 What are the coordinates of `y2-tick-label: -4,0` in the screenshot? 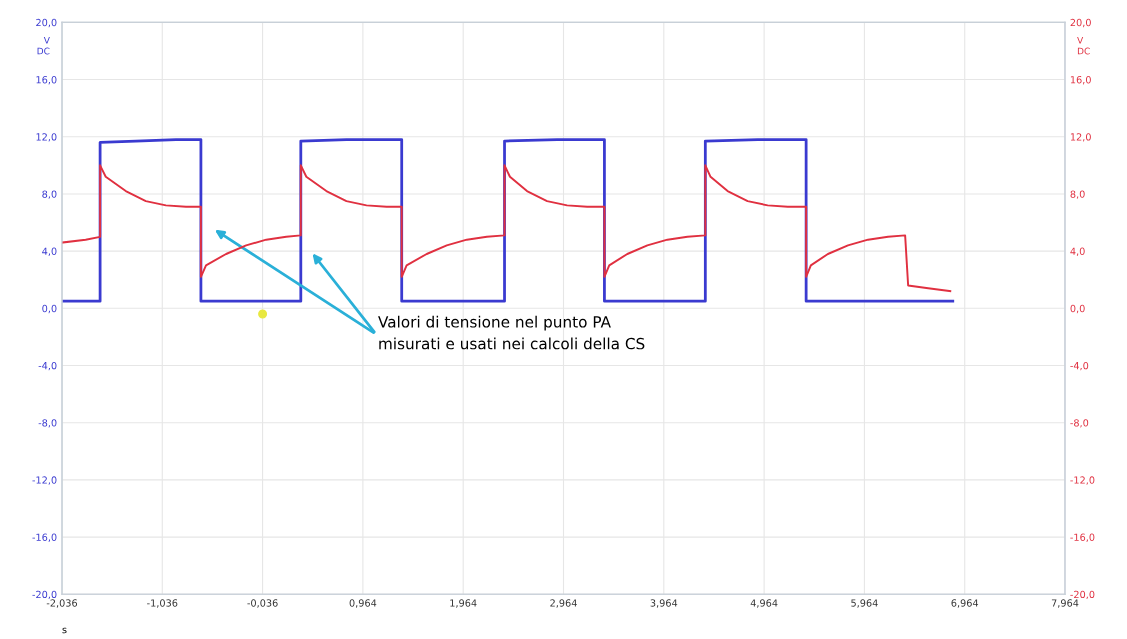 It's located at (1079, 366).